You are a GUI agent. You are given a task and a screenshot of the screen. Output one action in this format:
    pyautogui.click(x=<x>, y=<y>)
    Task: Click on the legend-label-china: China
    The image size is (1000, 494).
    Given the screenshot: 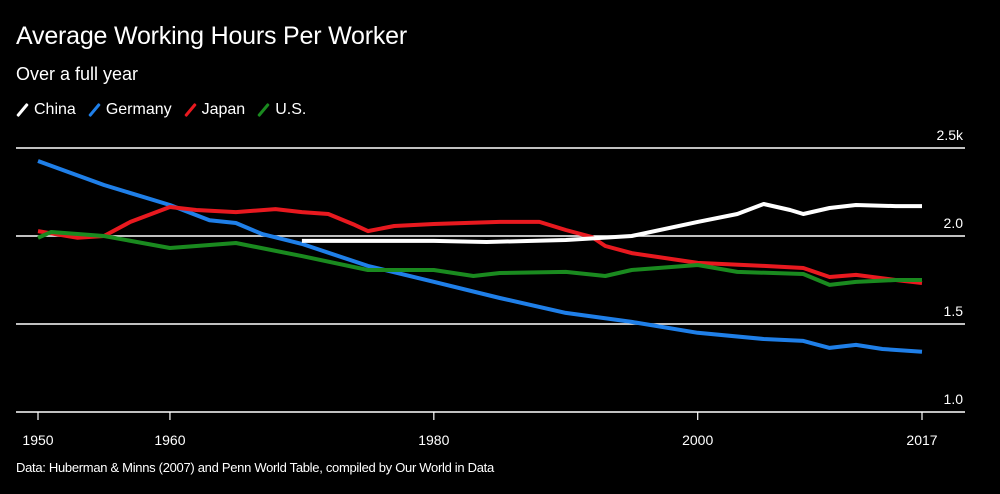 What is the action you would take?
    pyautogui.click(x=55, y=109)
    